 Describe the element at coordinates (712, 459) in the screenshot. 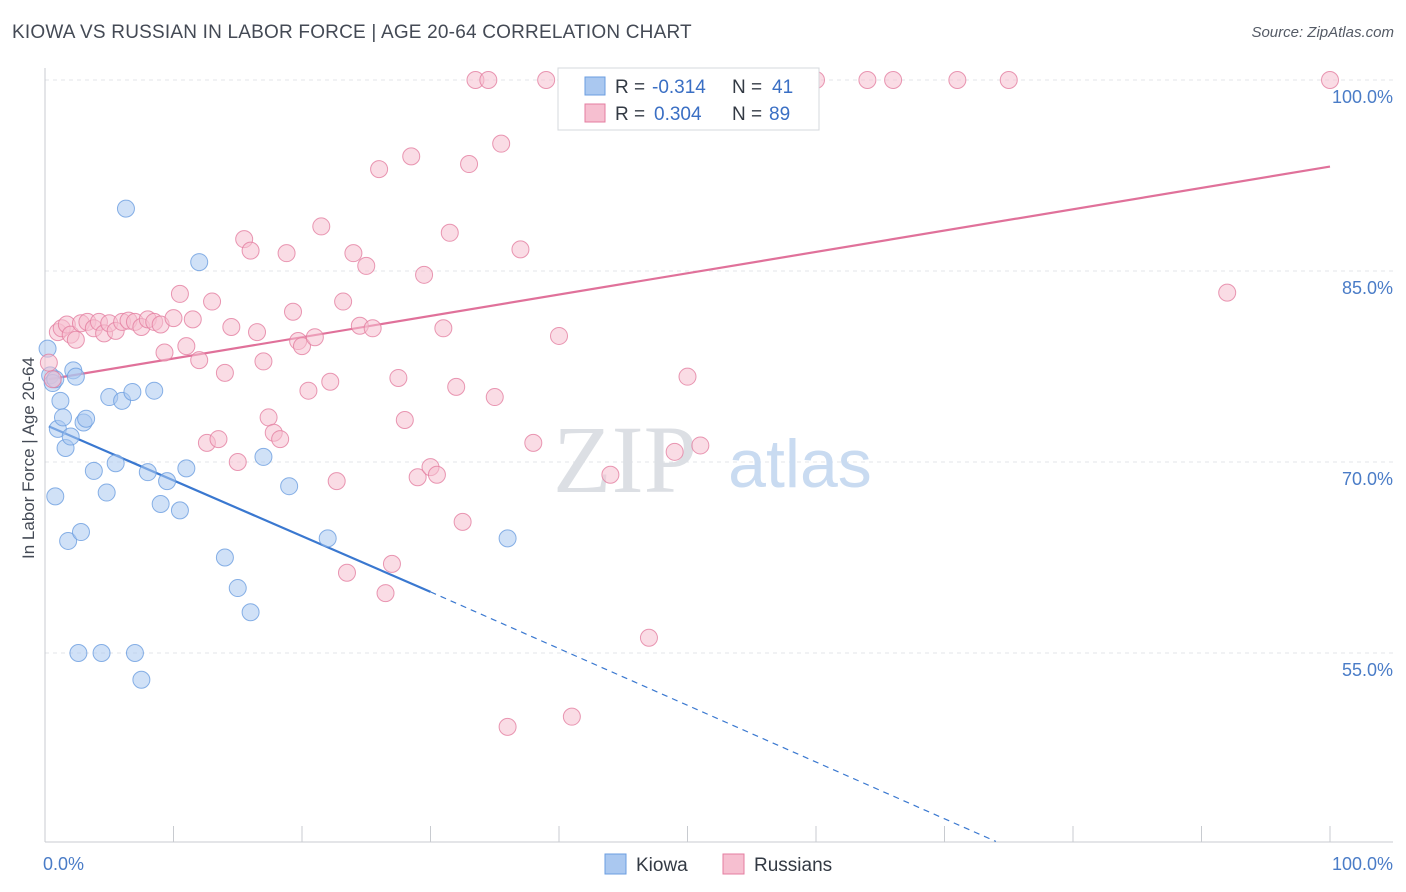

I see `watermark: ZIP atlas` at that location.